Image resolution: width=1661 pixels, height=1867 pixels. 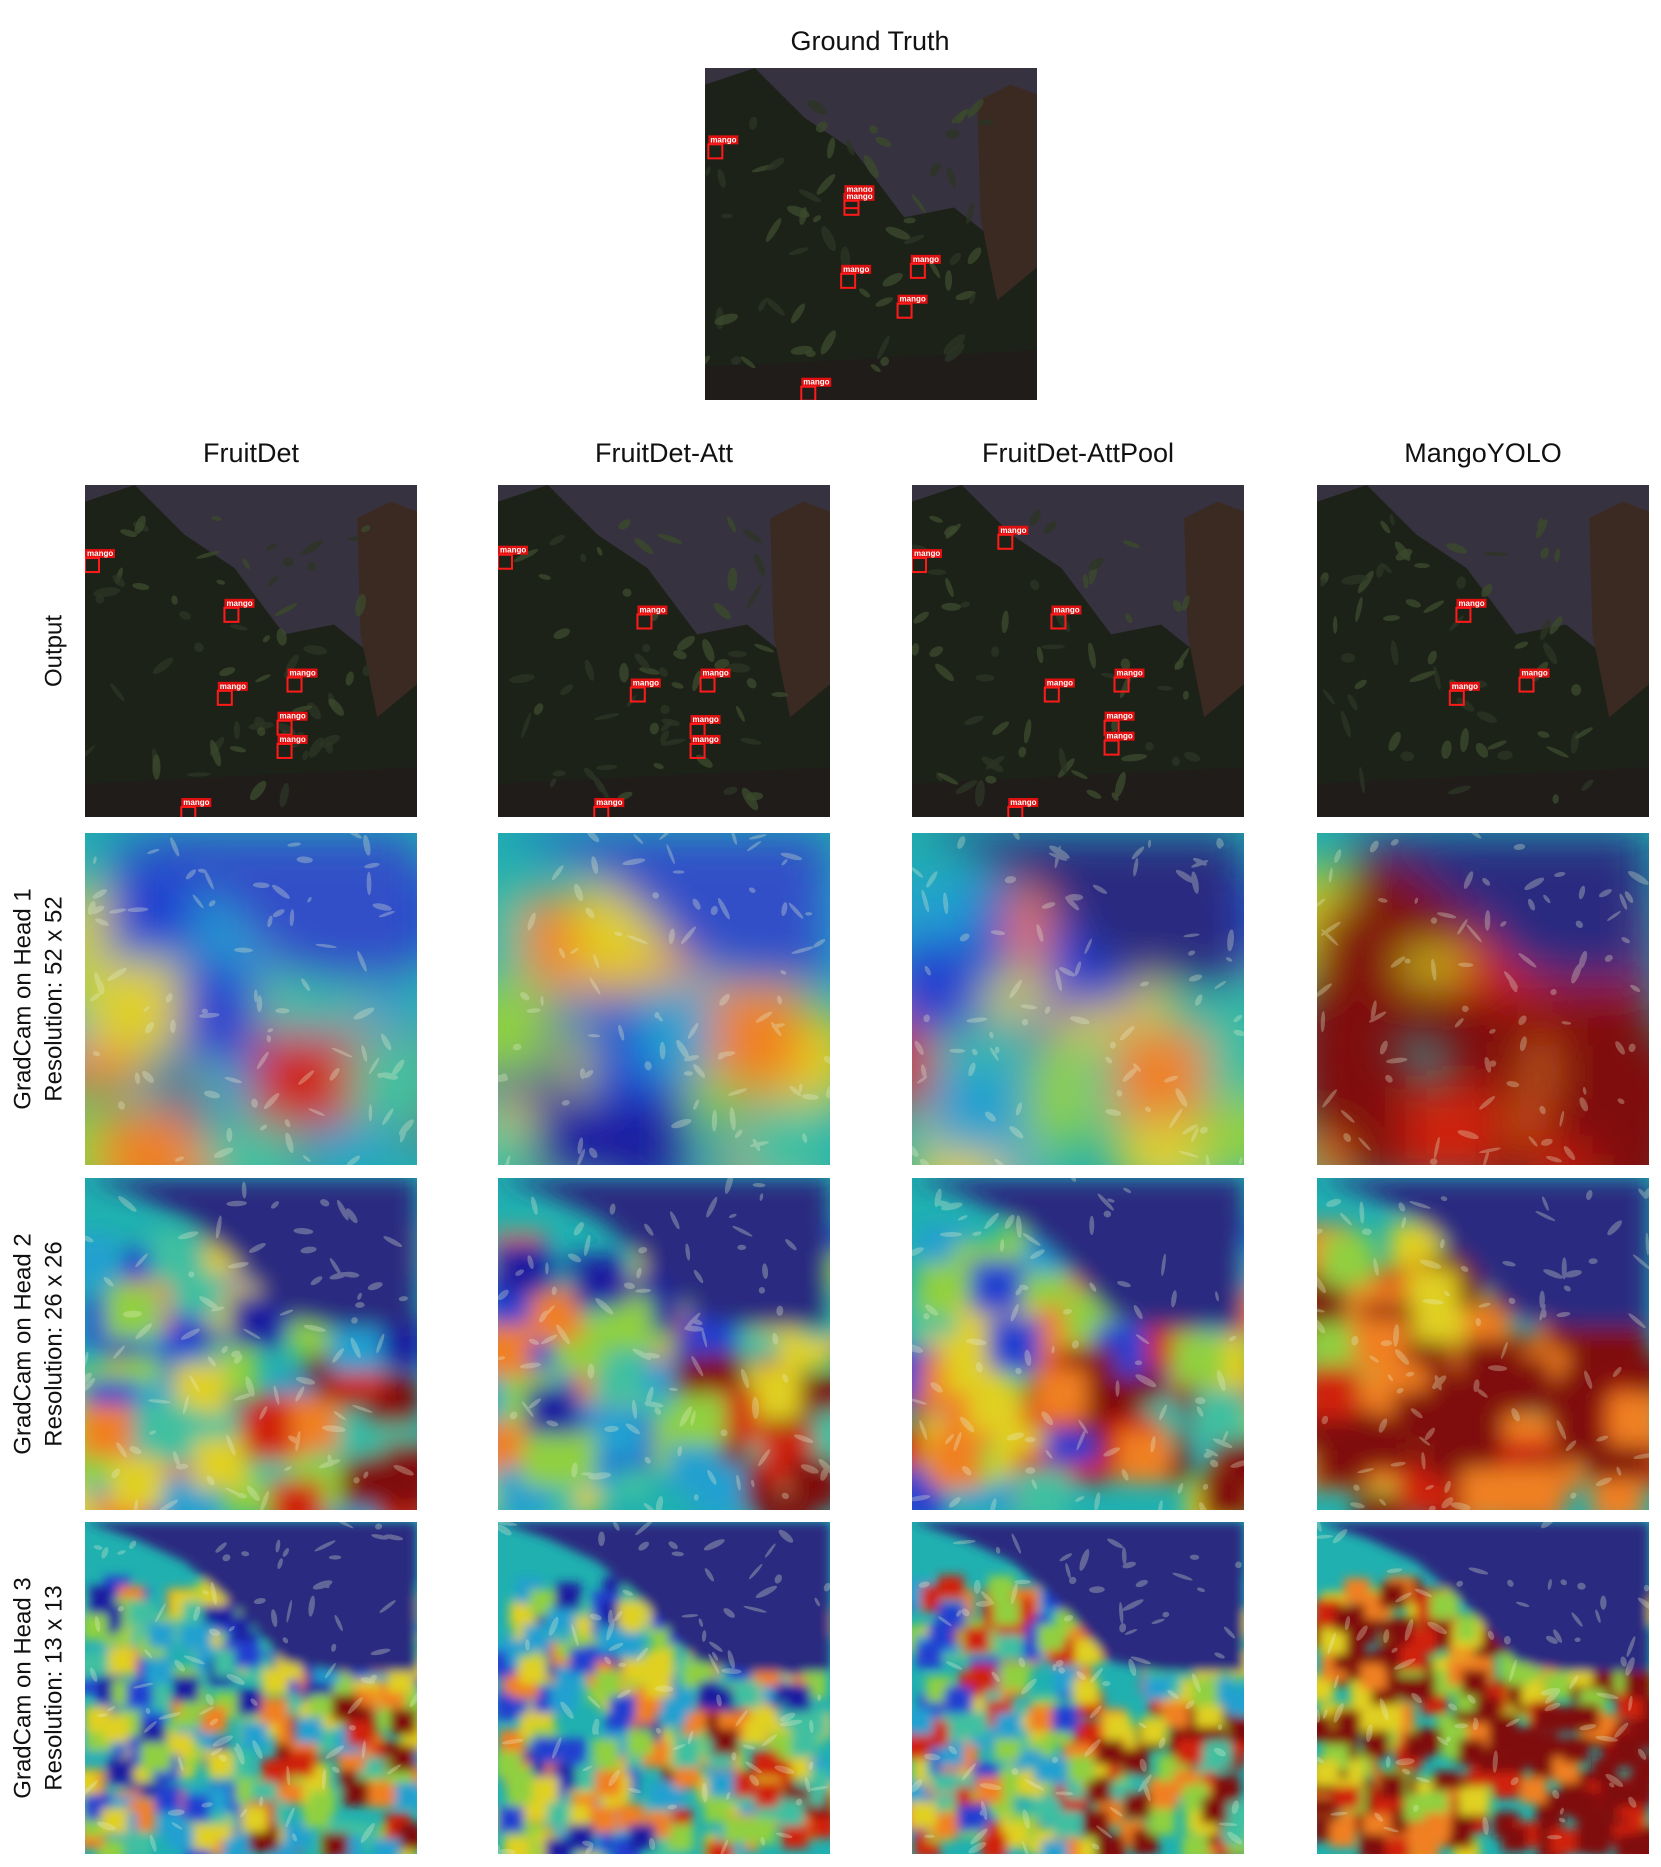 What do you see at coordinates (251, 651) in the screenshot?
I see `output-image: mango mango mango mango mango mango mango` at bounding box center [251, 651].